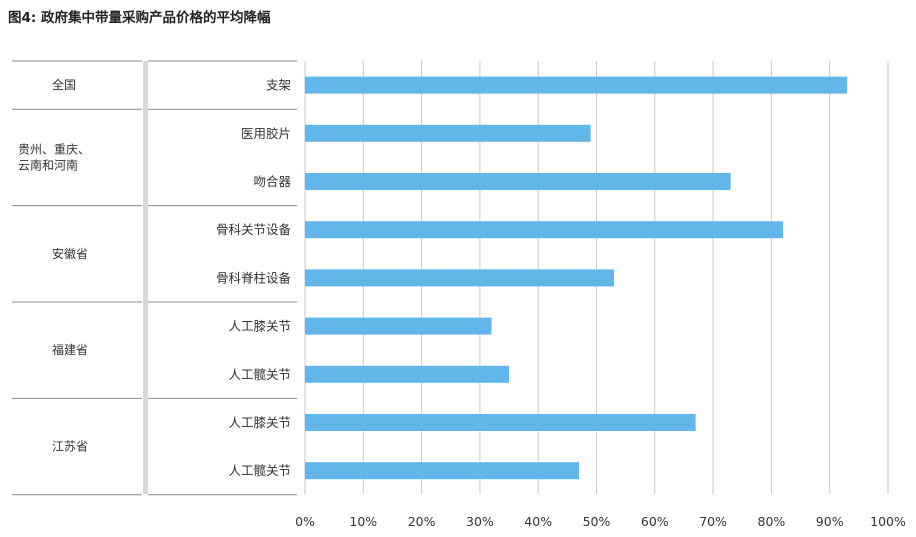 The width and height of the screenshot is (916, 537). Describe the element at coordinates (254, 229) in the screenshot. I see `category-label: 骨科关节设备` at that location.